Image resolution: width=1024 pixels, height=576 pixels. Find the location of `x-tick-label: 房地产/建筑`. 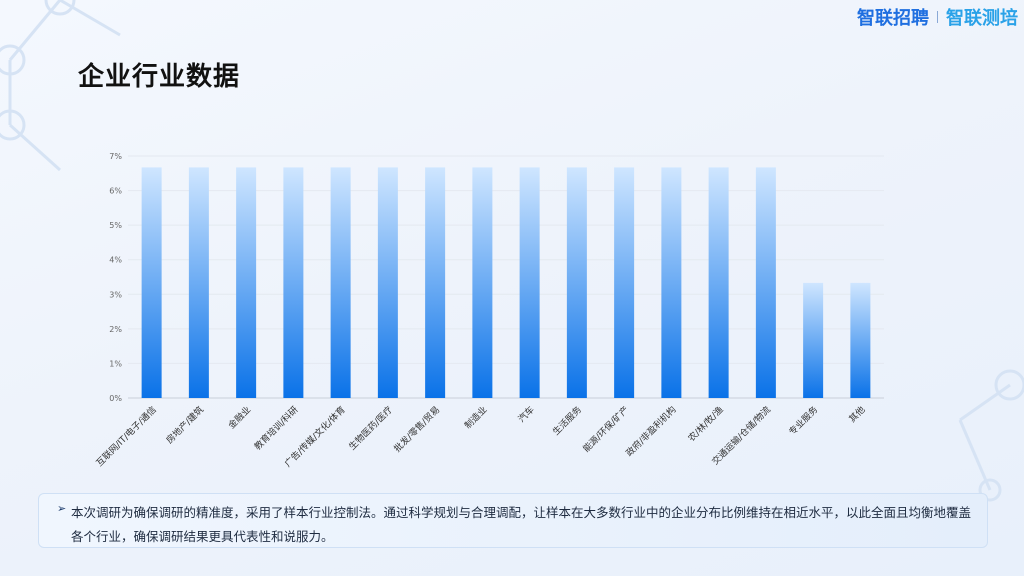

x-tick-label: 房地产/建筑 is located at coordinates (185, 425).